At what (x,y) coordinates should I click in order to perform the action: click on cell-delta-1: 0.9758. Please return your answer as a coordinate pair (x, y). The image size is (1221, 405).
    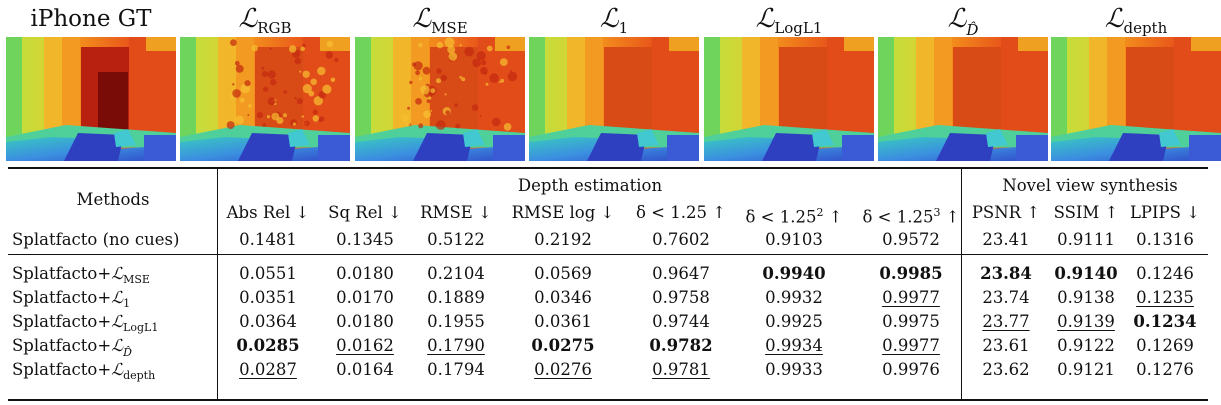
    Looking at the image, I should click on (681, 297).